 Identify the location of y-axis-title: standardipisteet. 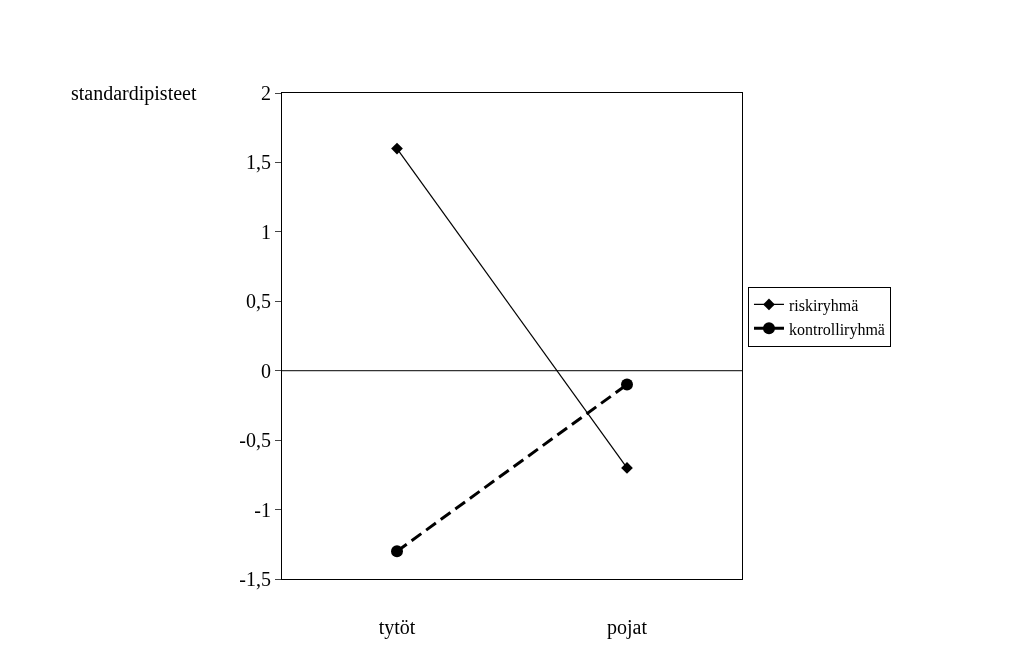
(134, 93).